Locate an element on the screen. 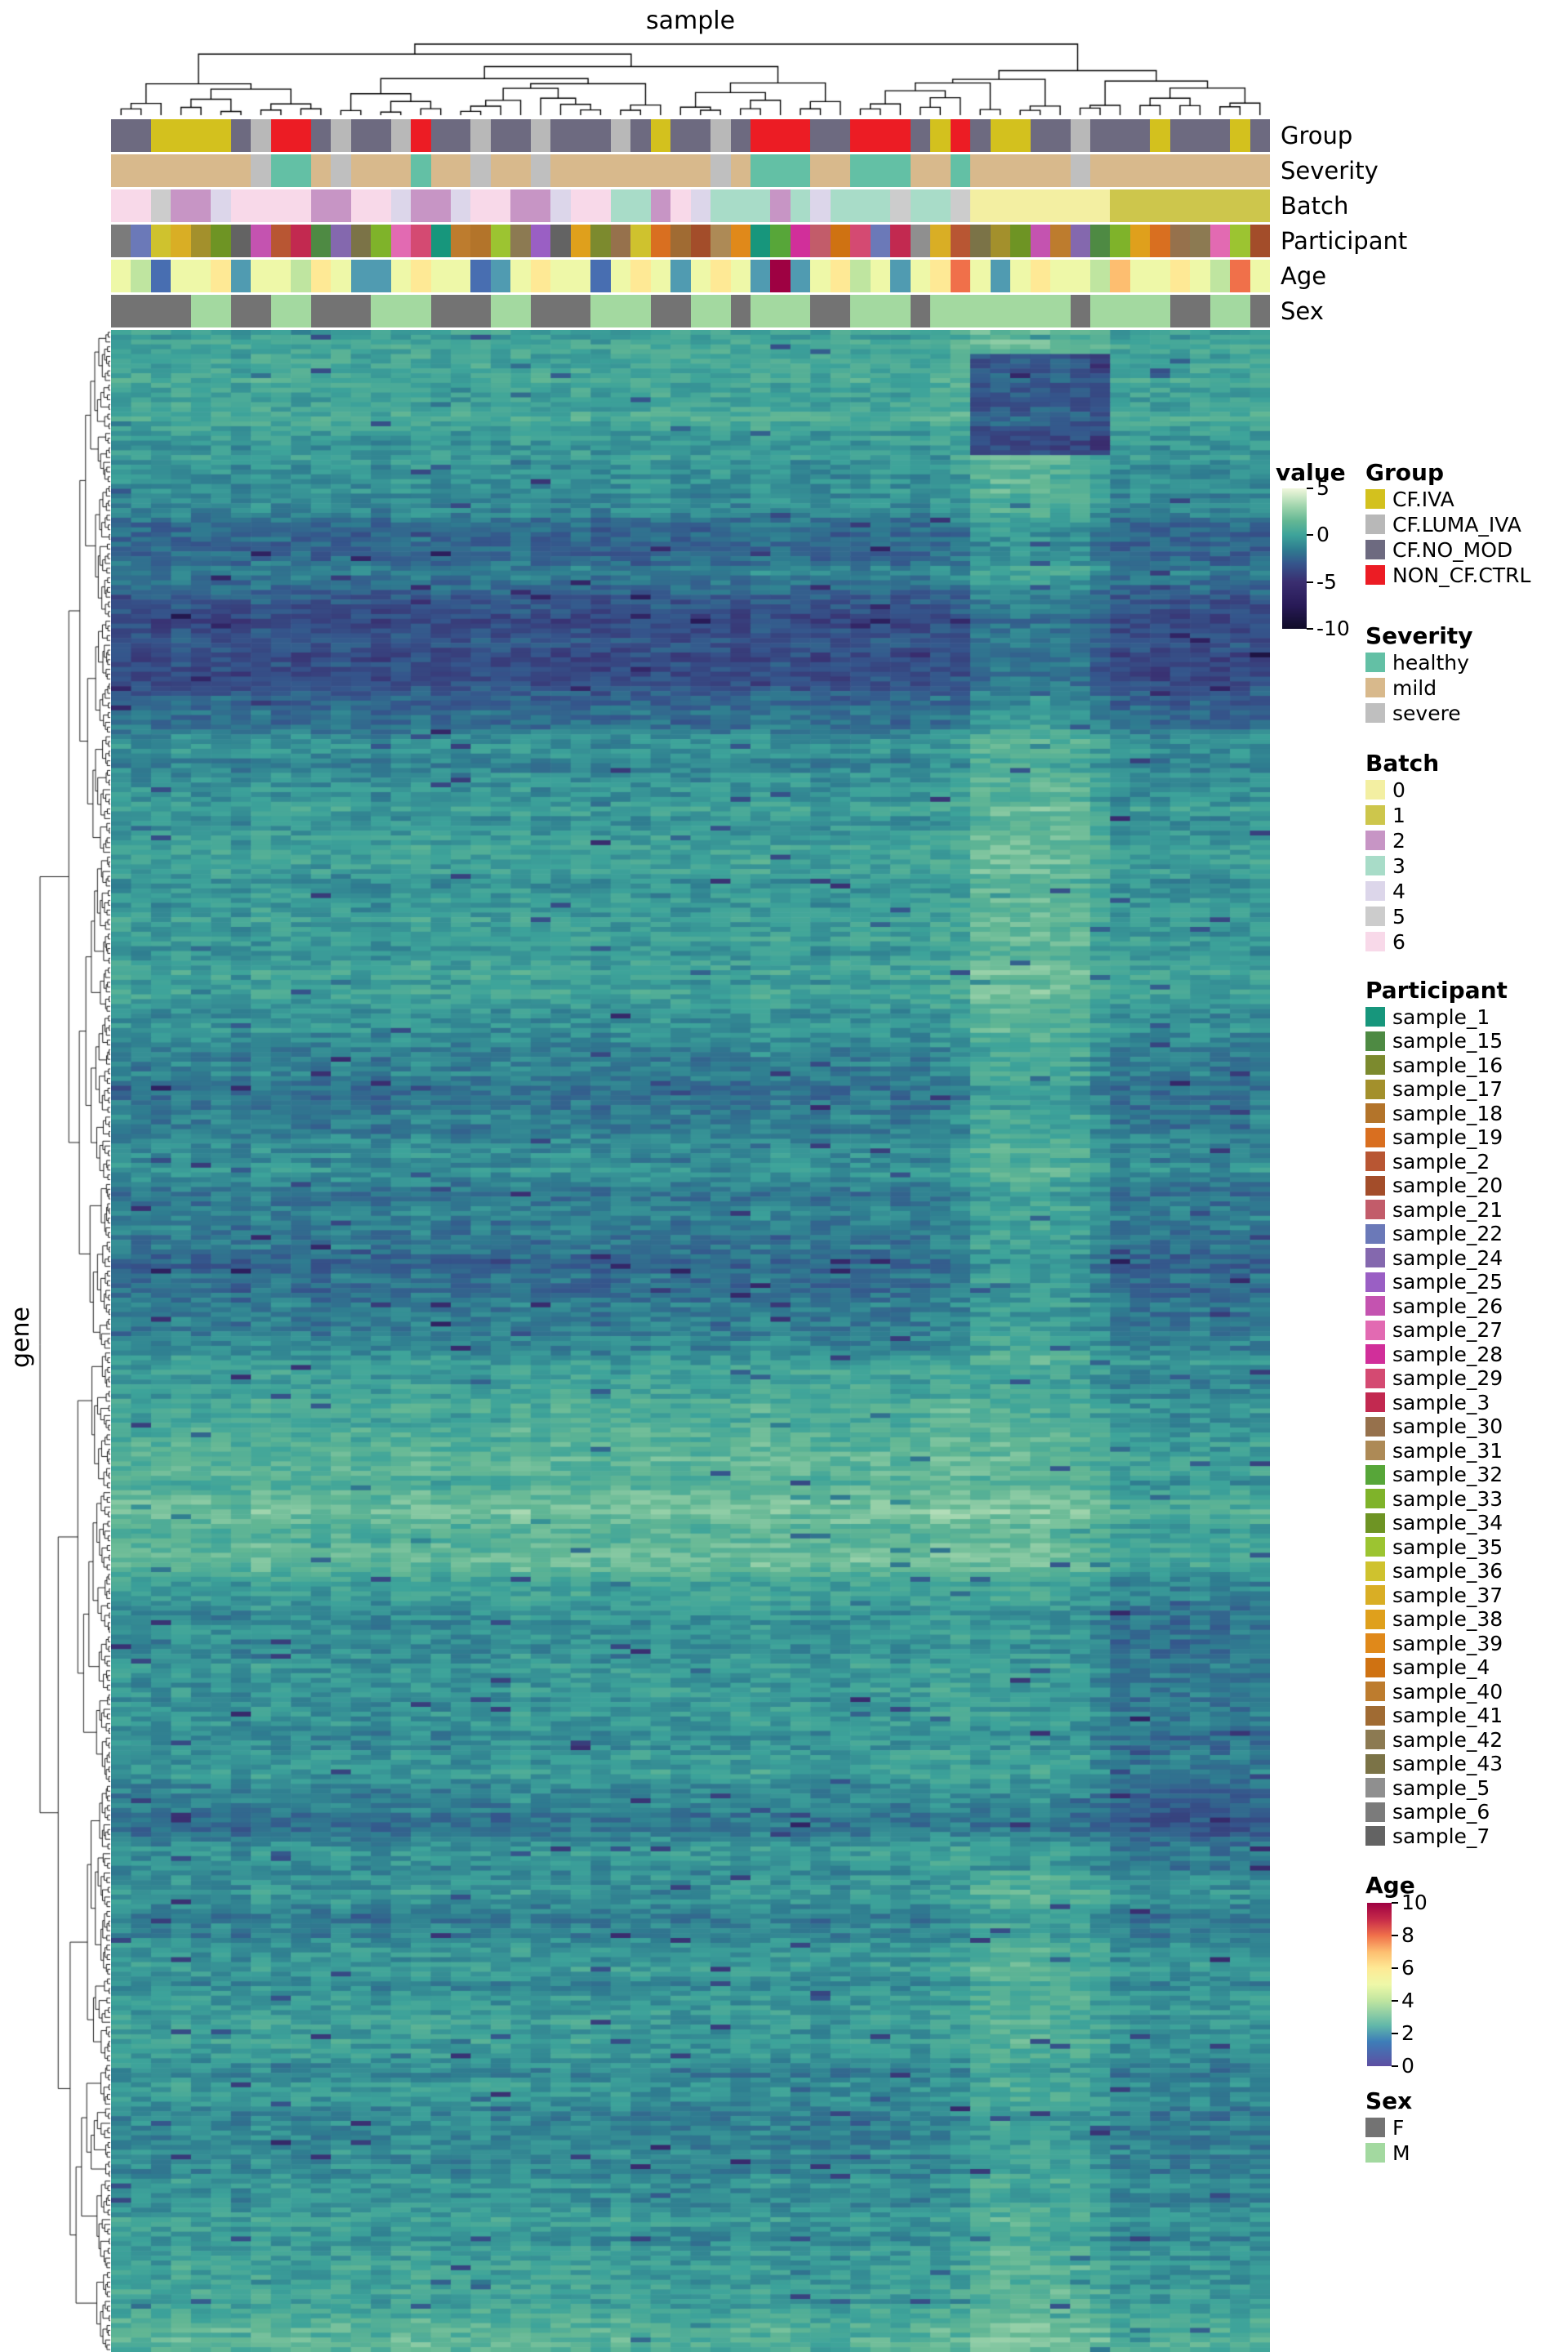 The width and height of the screenshot is (1568, 2352). group-legend-item: NON_CF.CTRL is located at coordinates (1447, 575).